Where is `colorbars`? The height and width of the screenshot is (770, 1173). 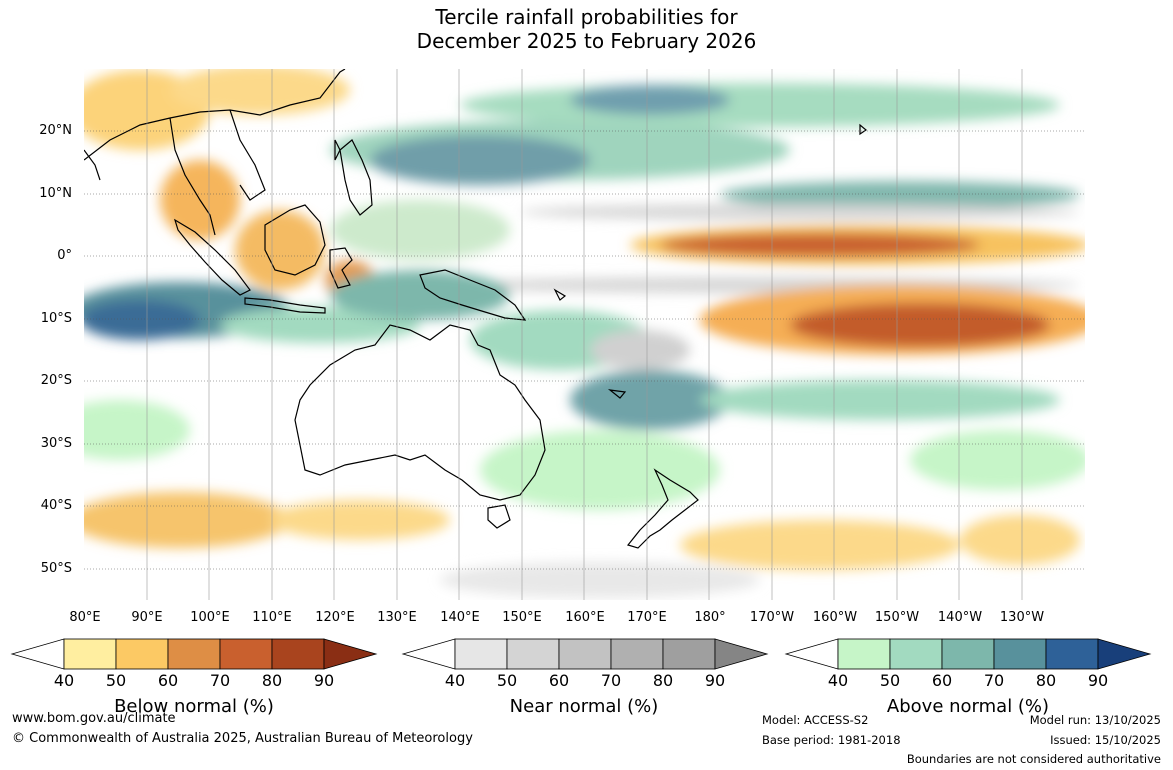
colorbars is located at coordinates (581, 654).